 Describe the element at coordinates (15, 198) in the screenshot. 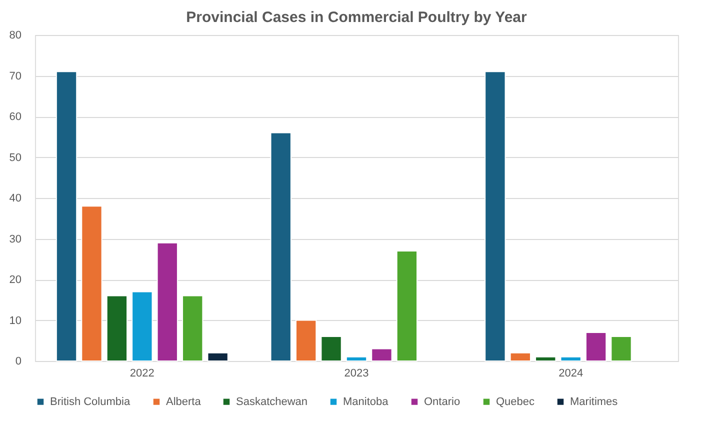

I see `y-tick-label: 40` at that location.